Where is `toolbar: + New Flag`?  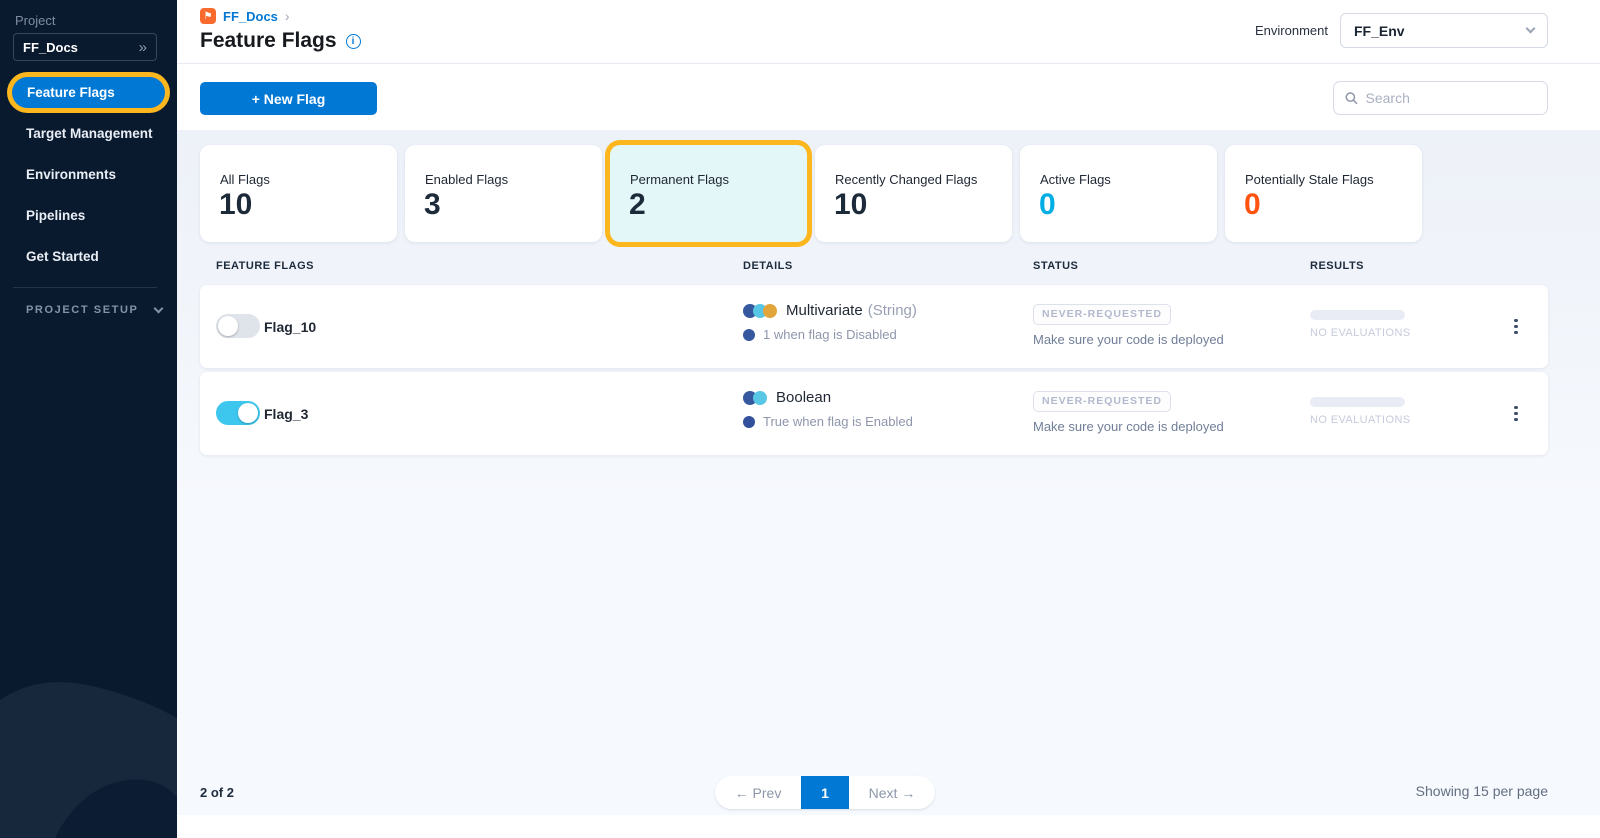 toolbar: + New Flag is located at coordinates (888, 97).